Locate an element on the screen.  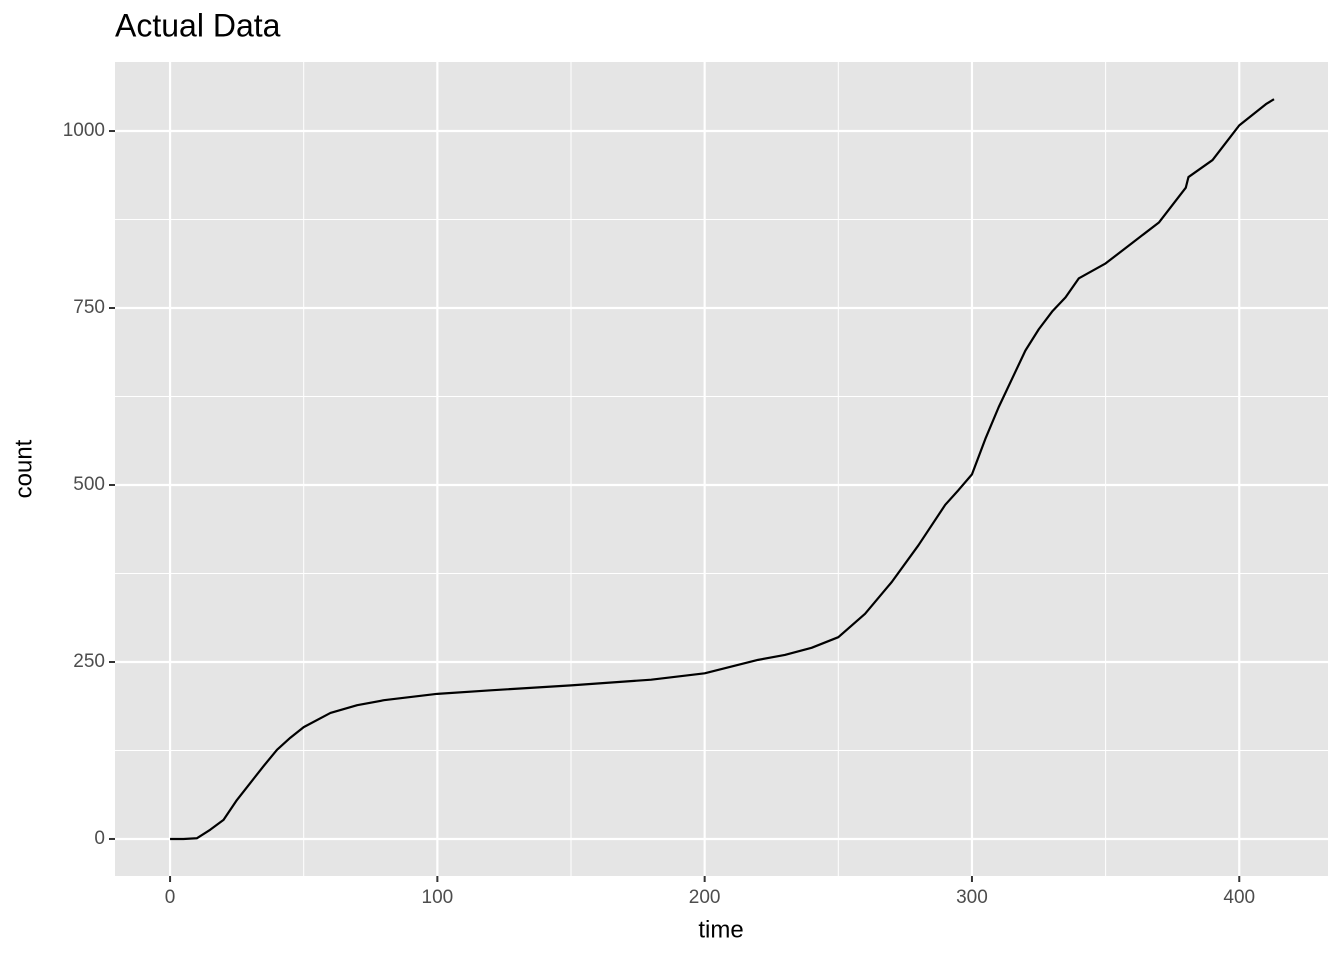
x-tick-label: 200 is located at coordinates (705, 897).